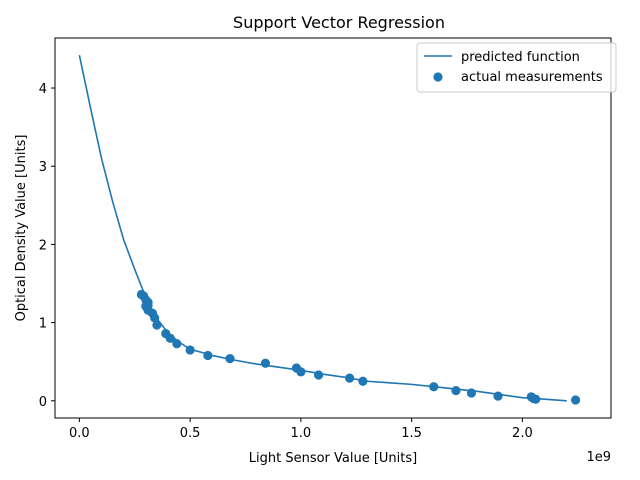  I want to click on x-axis-label: Light Sensor Value [Units], so click(333, 458).